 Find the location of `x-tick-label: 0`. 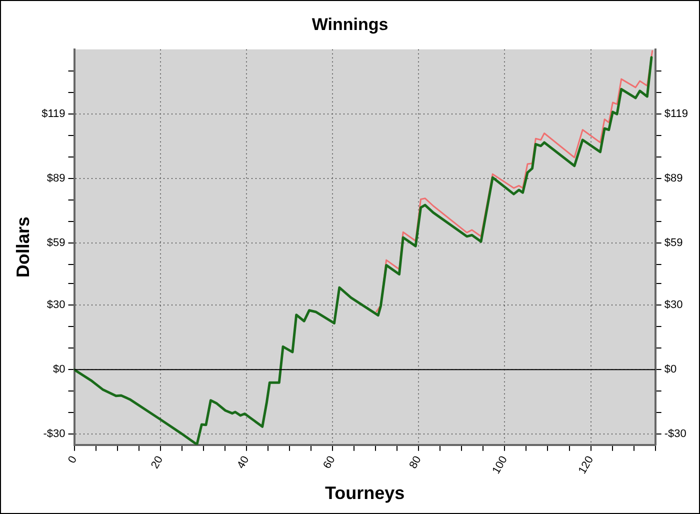

x-tick-label: 0 is located at coordinates (73, 460).